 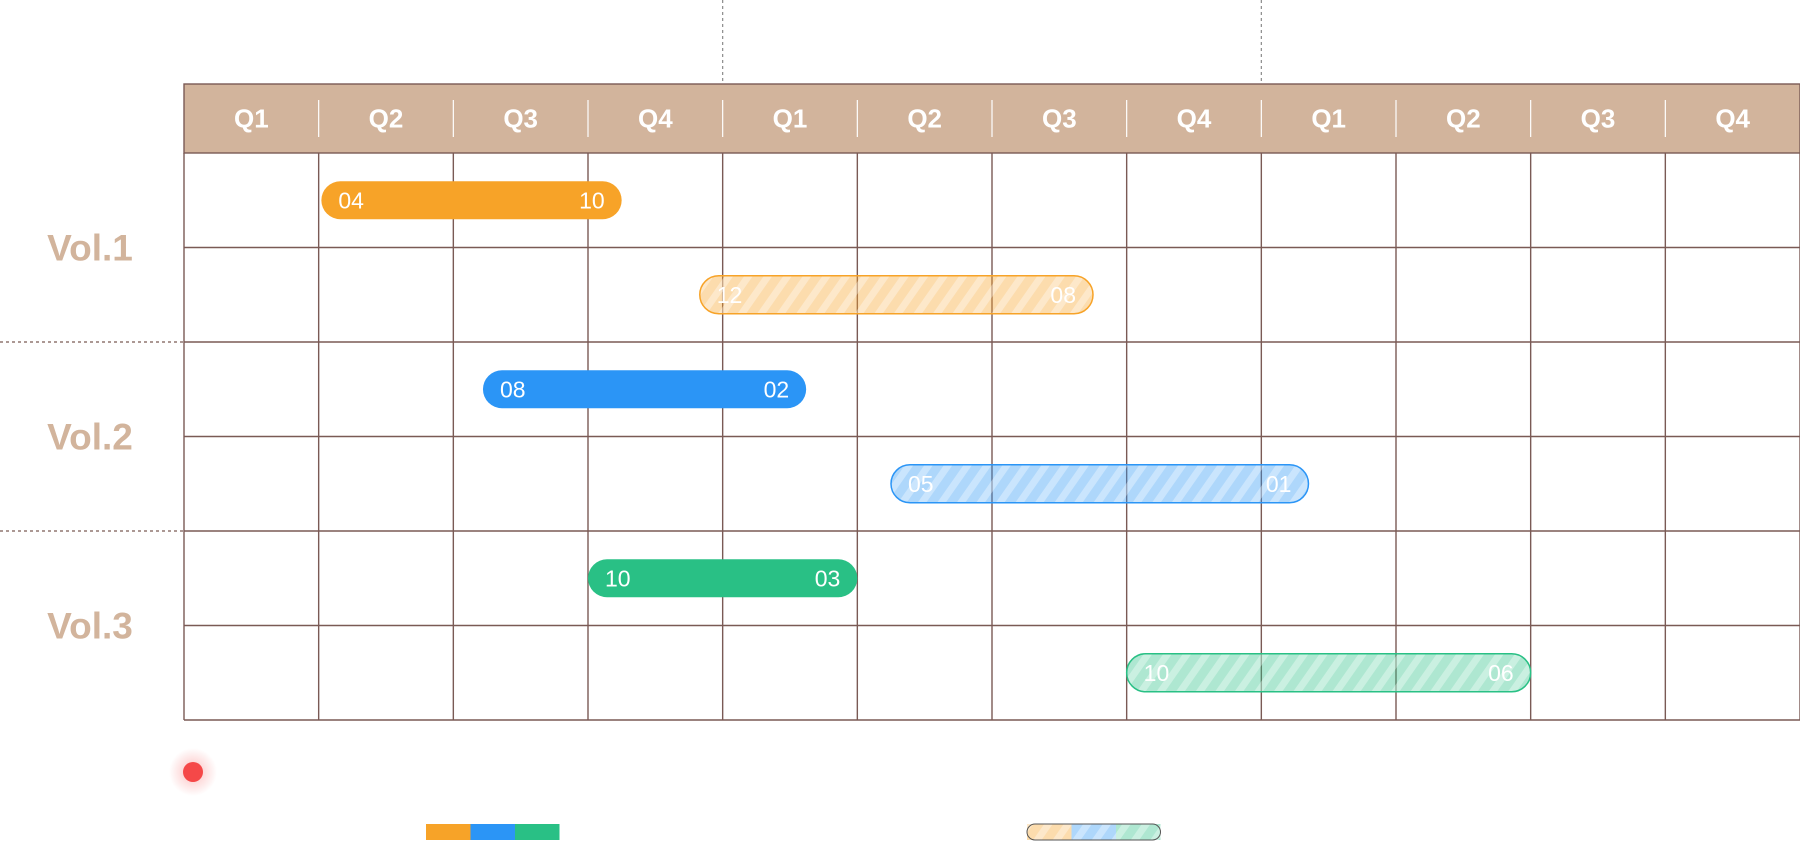 I want to click on gantt-bar: 12 08, so click(x=896, y=295).